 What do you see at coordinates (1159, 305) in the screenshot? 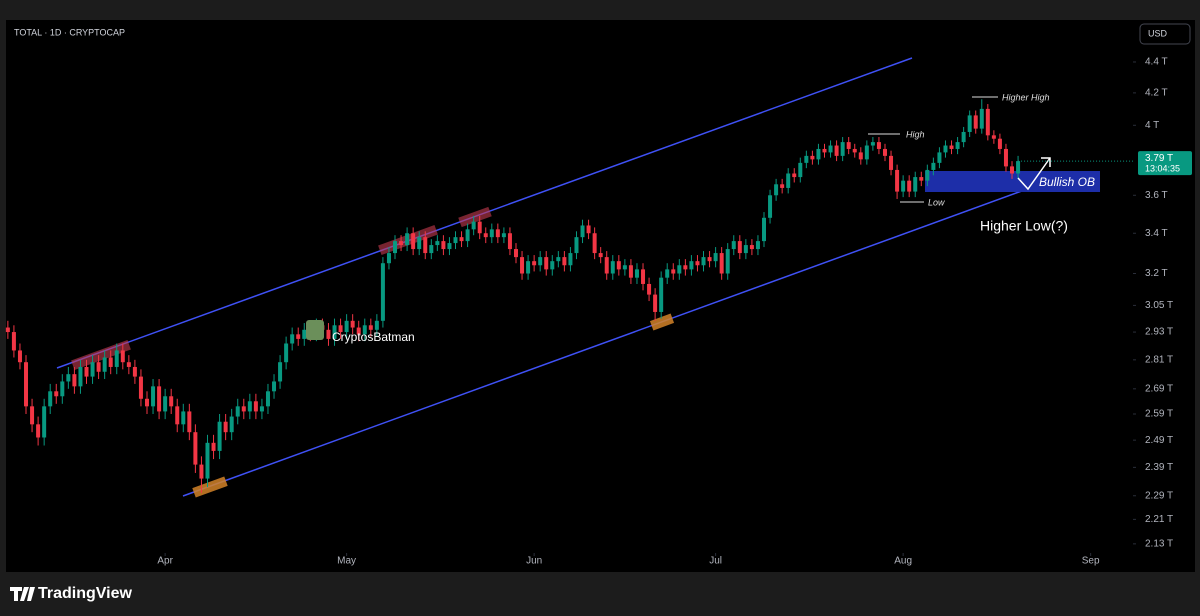
I see `y-tick-label: 3.05 T` at bounding box center [1159, 305].